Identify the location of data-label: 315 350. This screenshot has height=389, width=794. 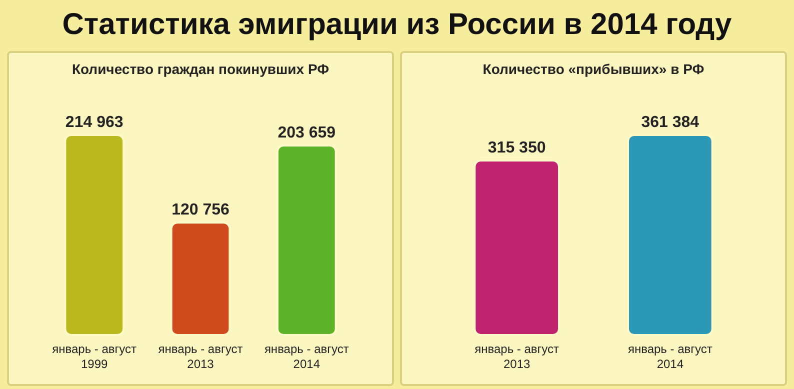
(517, 147).